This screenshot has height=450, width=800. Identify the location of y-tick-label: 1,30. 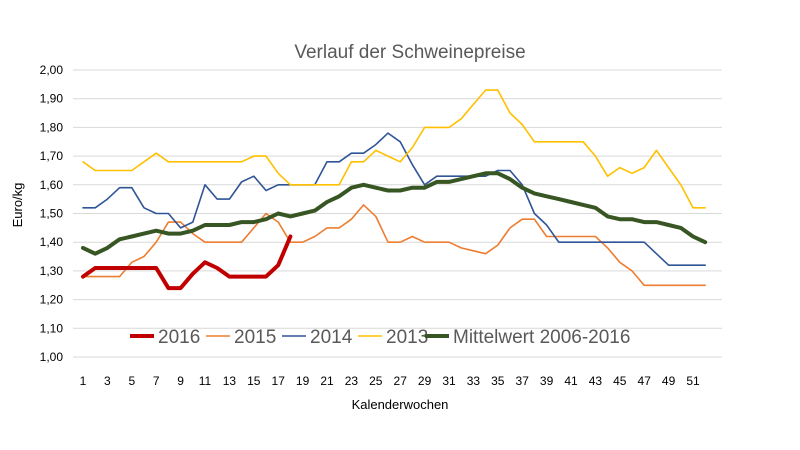
(52, 271).